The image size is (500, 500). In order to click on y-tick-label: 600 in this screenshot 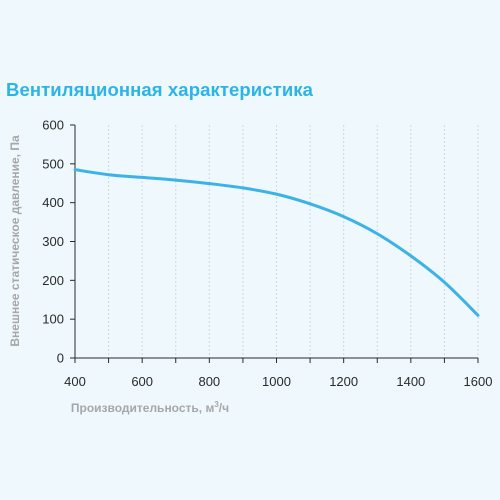, I will do `click(53, 125)`.